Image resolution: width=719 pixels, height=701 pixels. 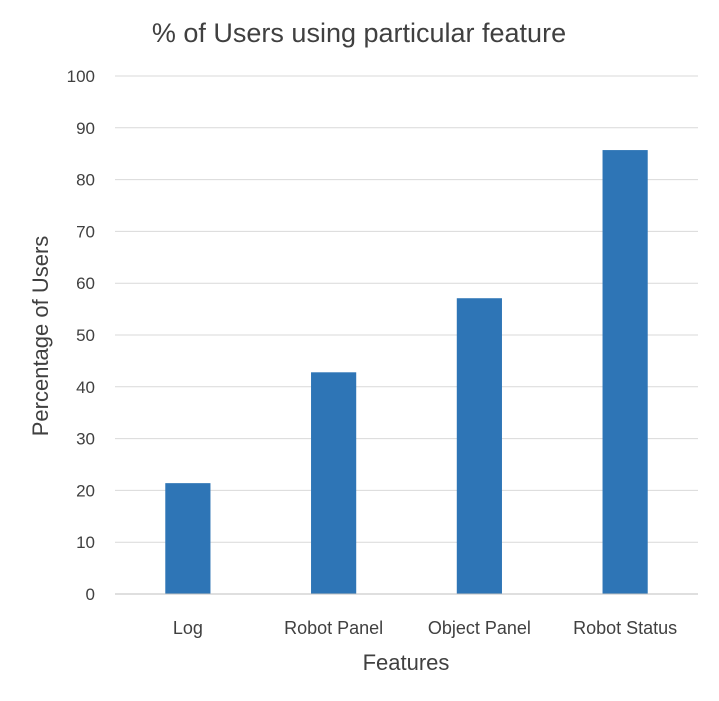 What do you see at coordinates (425, 628) in the screenshot?
I see `x-axis-categories: Log Robot Panel Object Panel Robot Status` at bounding box center [425, 628].